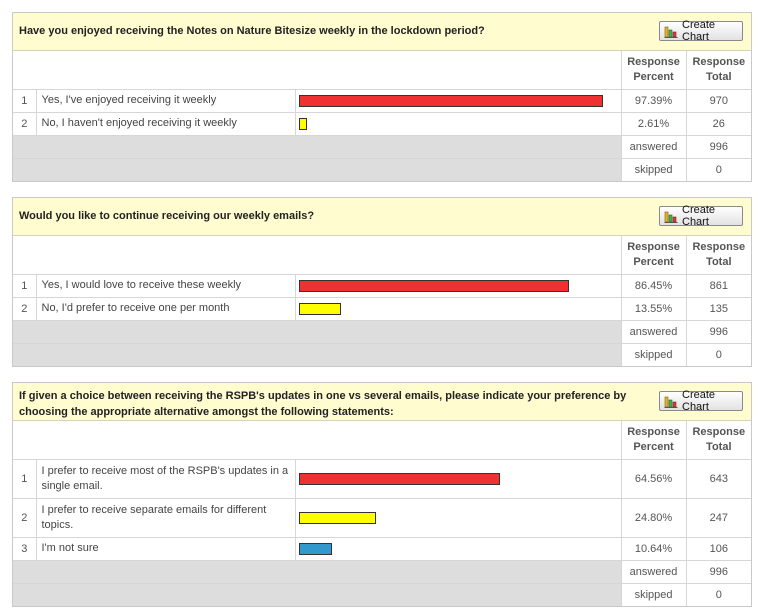 The image size is (764, 615). What do you see at coordinates (654, 517) in the screenshot?
I see `response-percent: 24.80%` at bounding box center [654, 517].